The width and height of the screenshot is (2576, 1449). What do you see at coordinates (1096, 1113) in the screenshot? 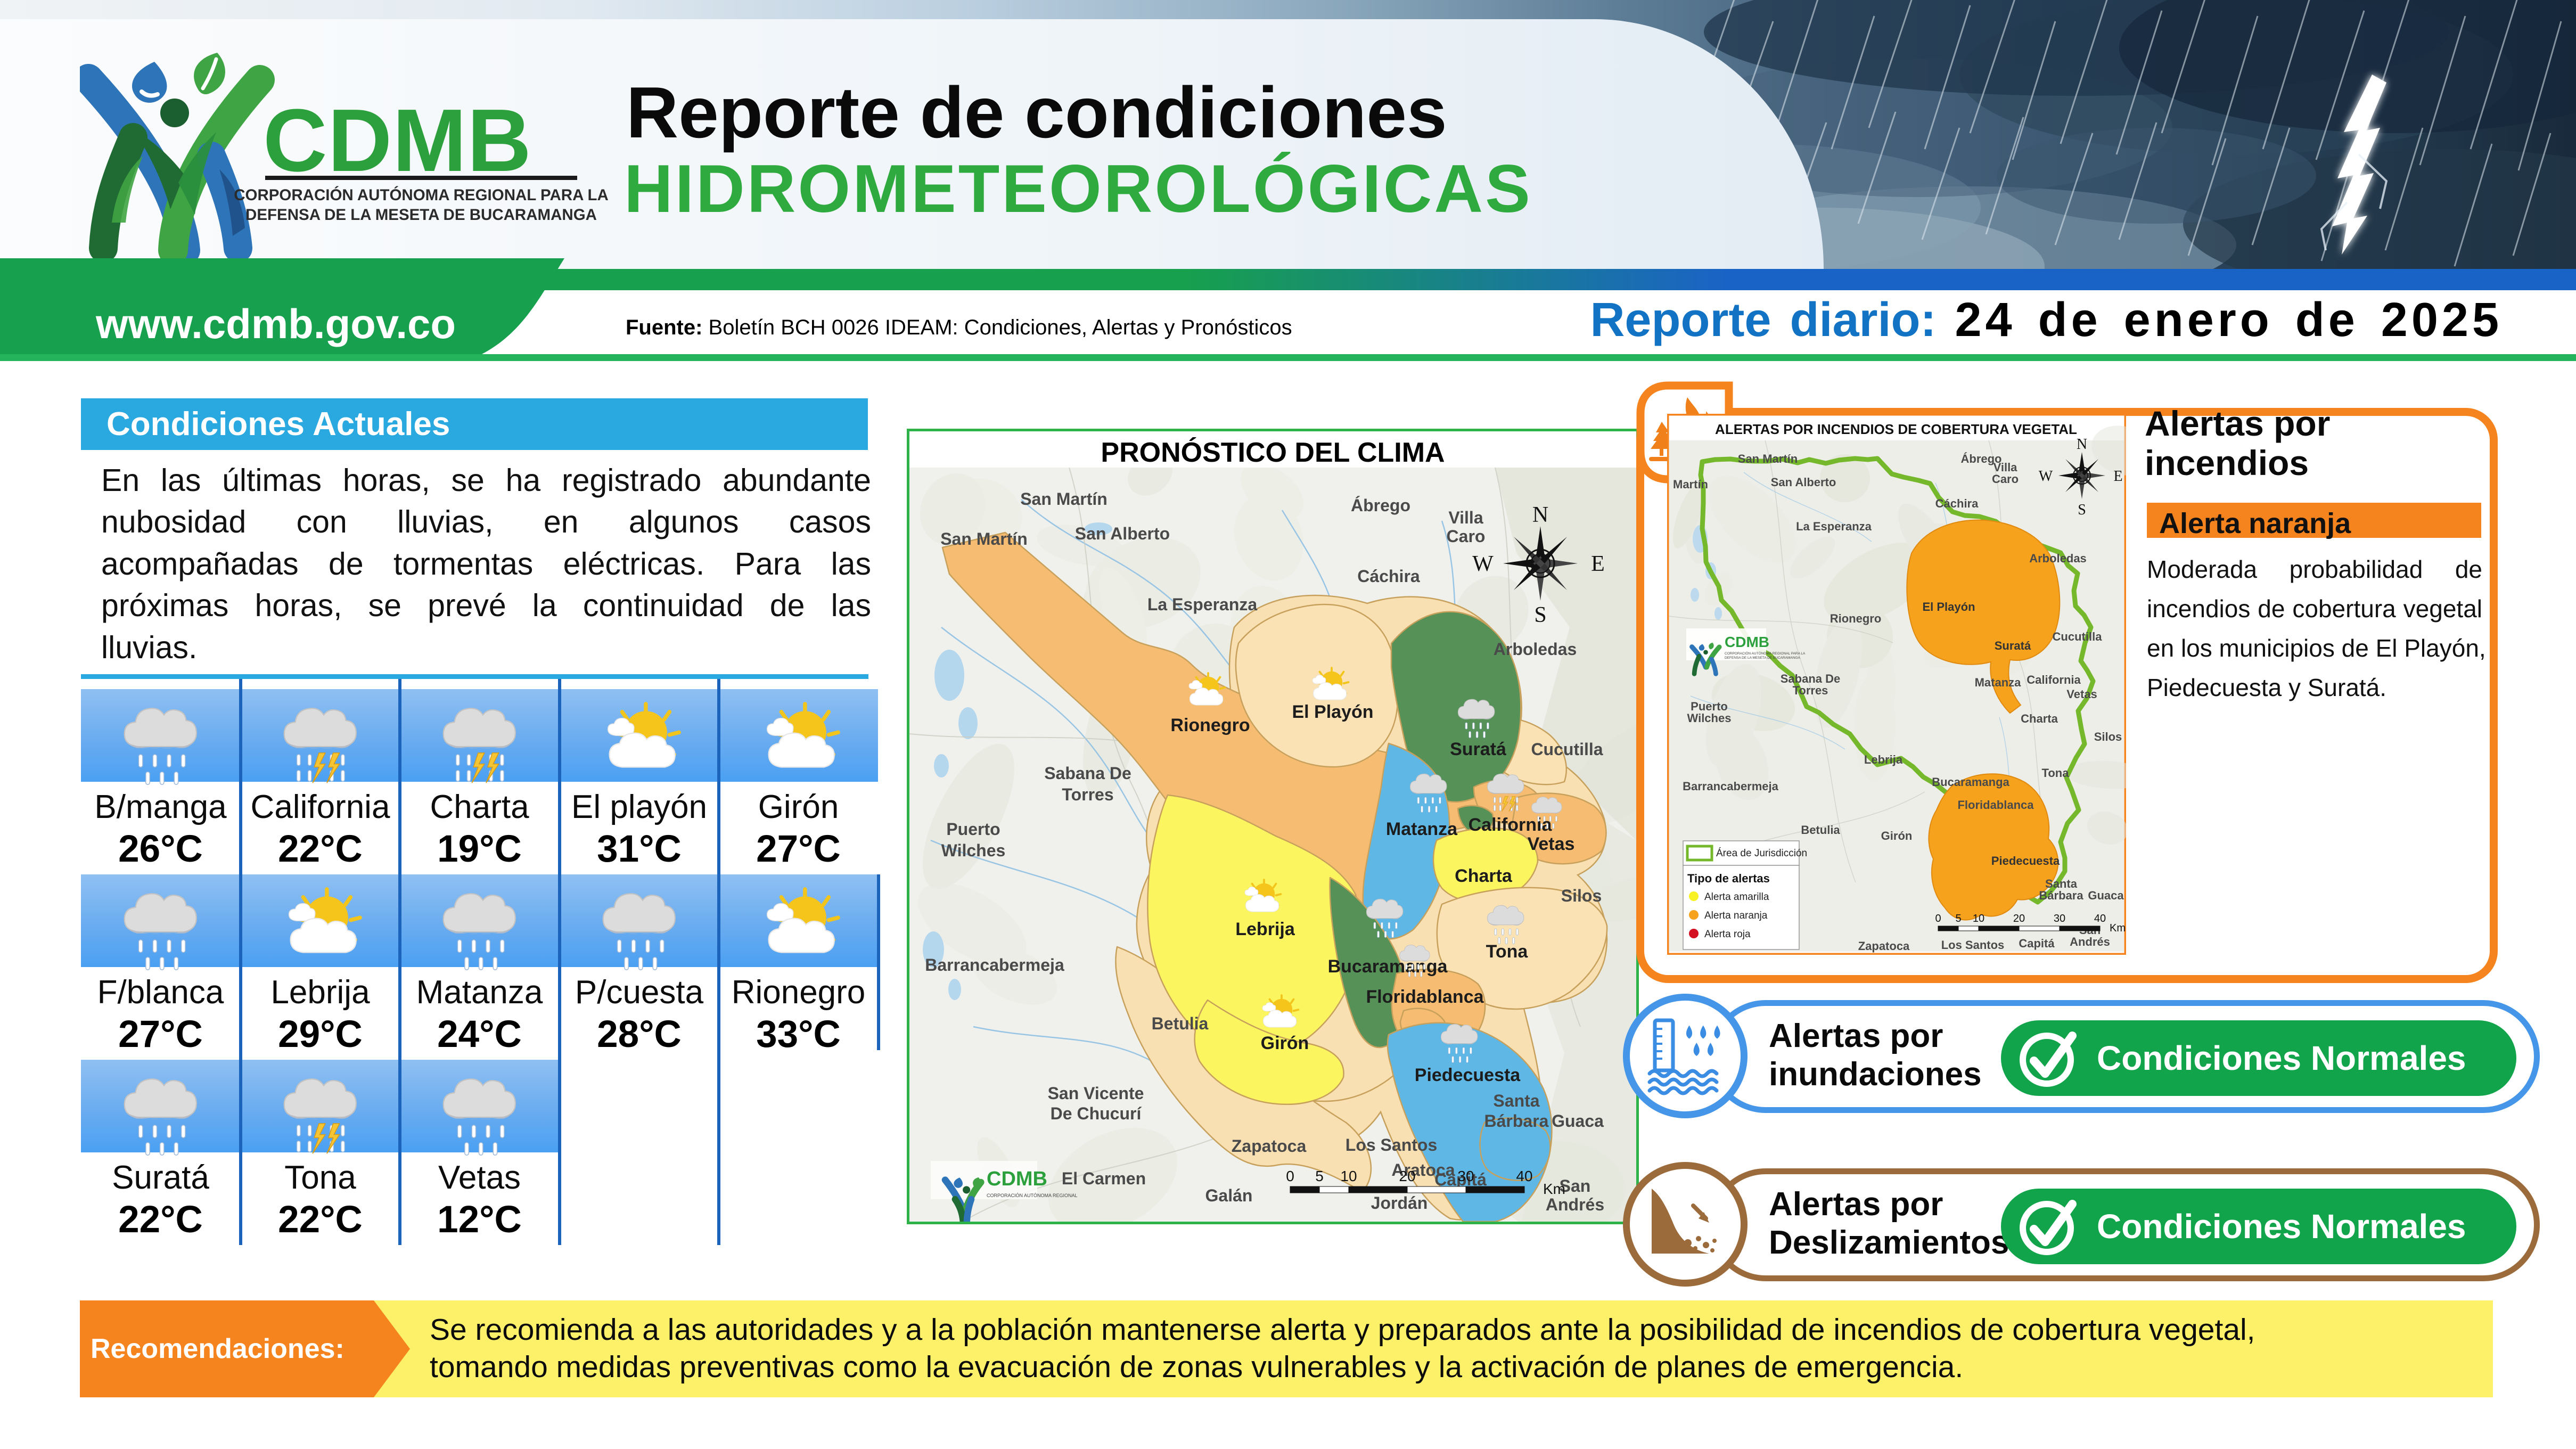
I see `svg-text: De Chucurí` at bounding box center [1096, 1113].